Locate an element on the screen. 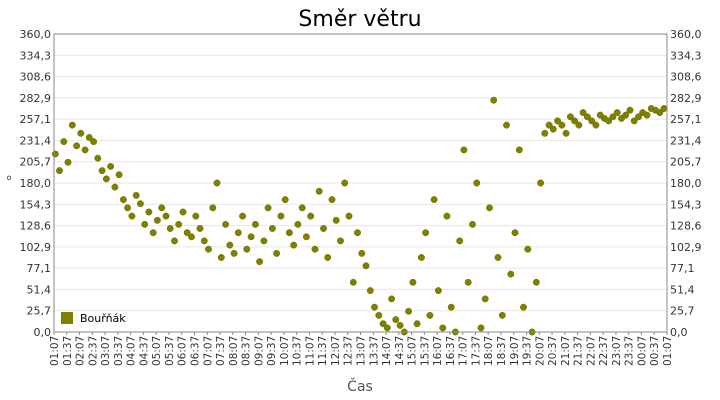 Image resolution: width=720 pixels, height=400 pixels. y-tick-label-left: 25,7 is located at coordinates (39, 311).